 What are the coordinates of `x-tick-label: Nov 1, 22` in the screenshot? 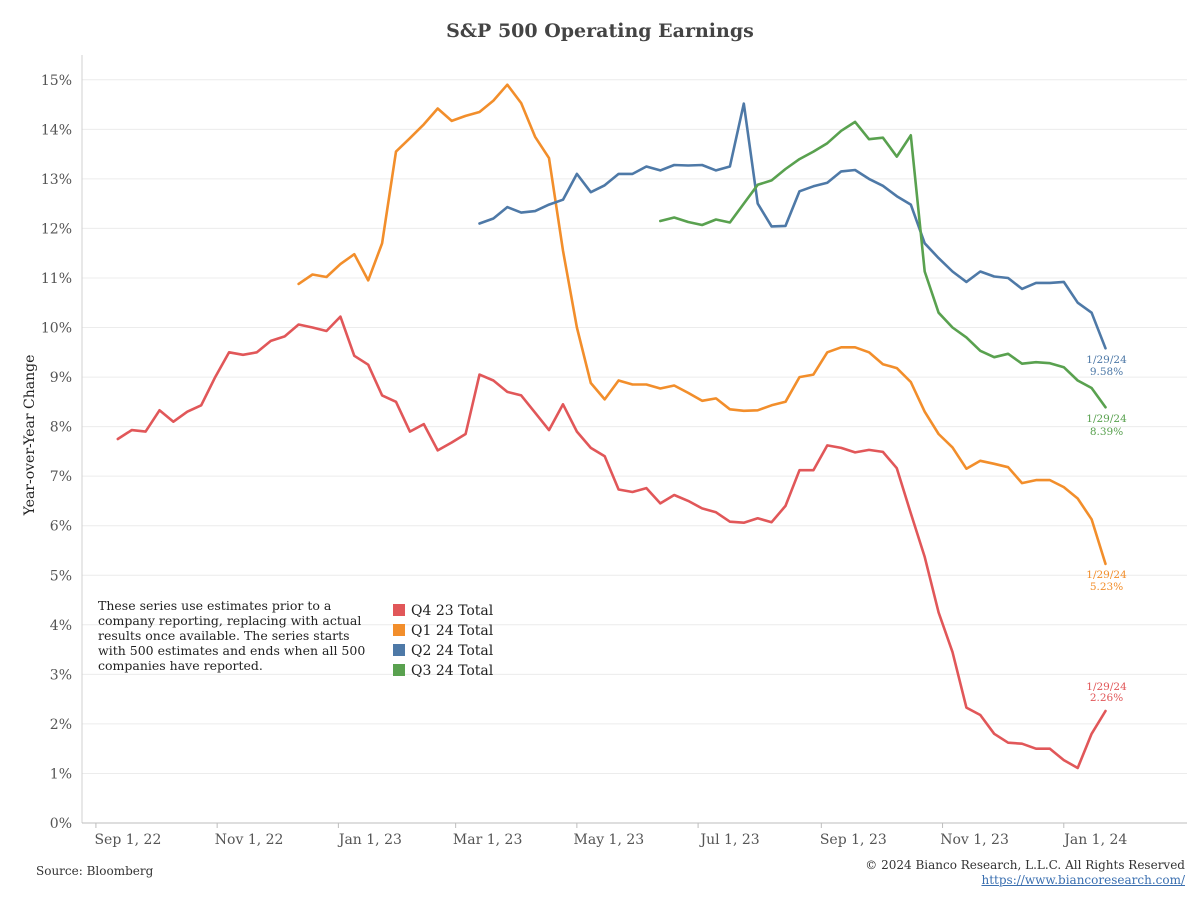 It's located at (249, 840).